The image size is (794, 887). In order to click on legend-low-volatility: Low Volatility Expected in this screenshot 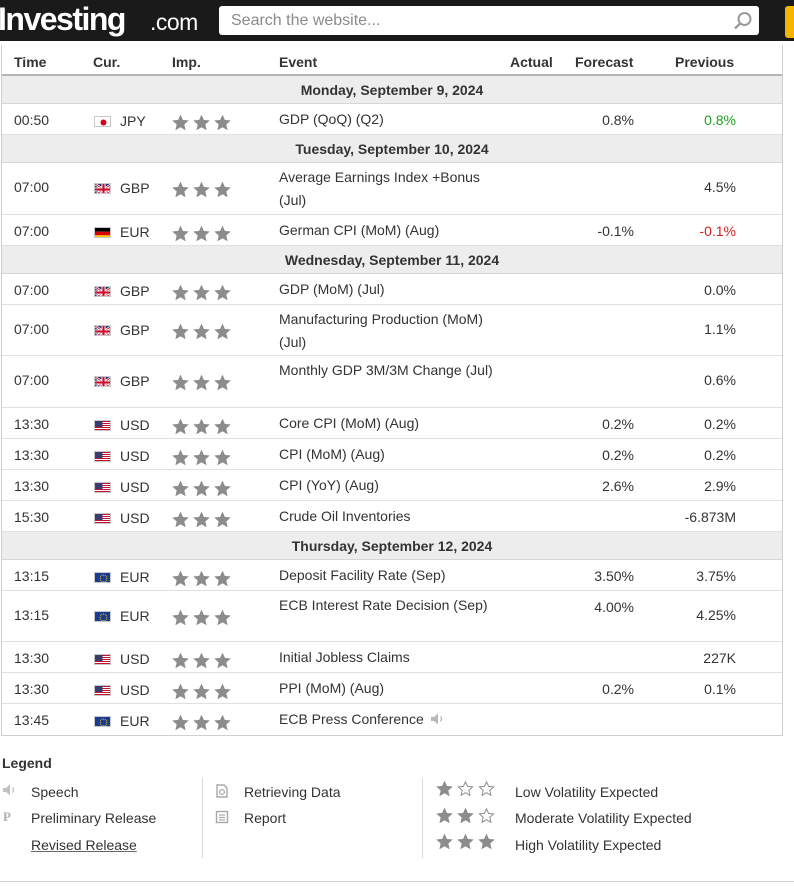, I will do `click(587, 792)`.